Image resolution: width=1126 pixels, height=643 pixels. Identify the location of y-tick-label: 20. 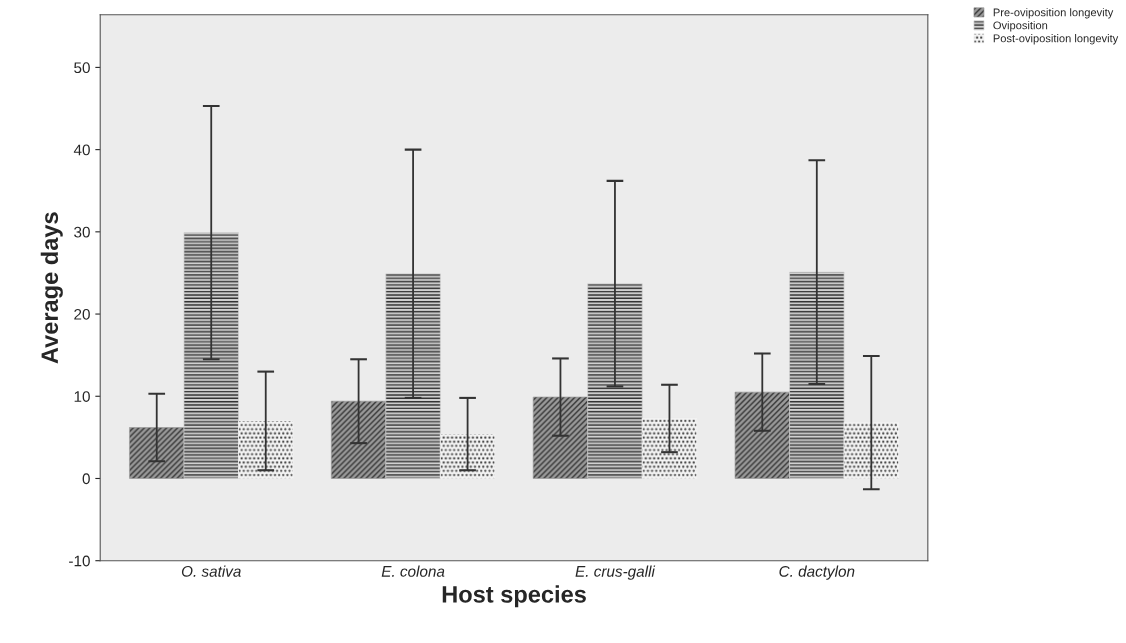
(82, 314).